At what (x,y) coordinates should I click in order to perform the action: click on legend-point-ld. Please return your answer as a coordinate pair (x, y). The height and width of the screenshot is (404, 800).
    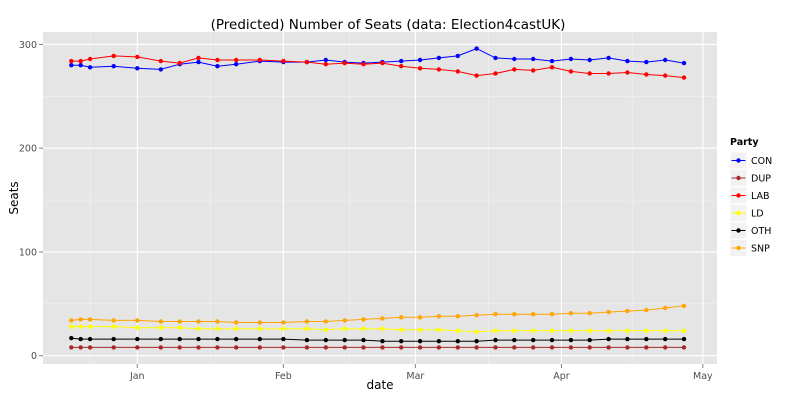
    Looking at the image, I should click on (738, 213).